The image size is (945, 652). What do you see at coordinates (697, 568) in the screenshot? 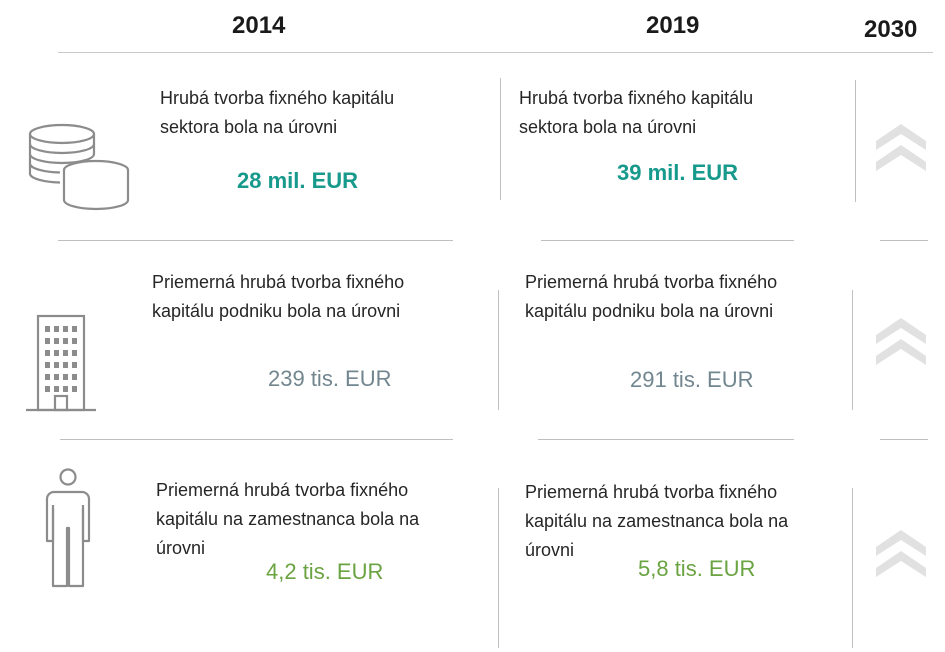
I see `row3-2019-value: 5,8 tis. EUR` at bounding box center [697, 568].